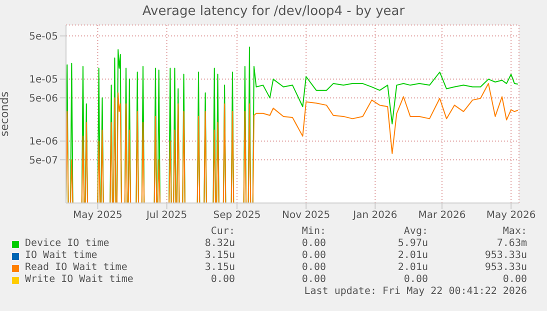 The image size is (547, 311). I want to click on y-tick-label: 1e-05, so click(43, 80).